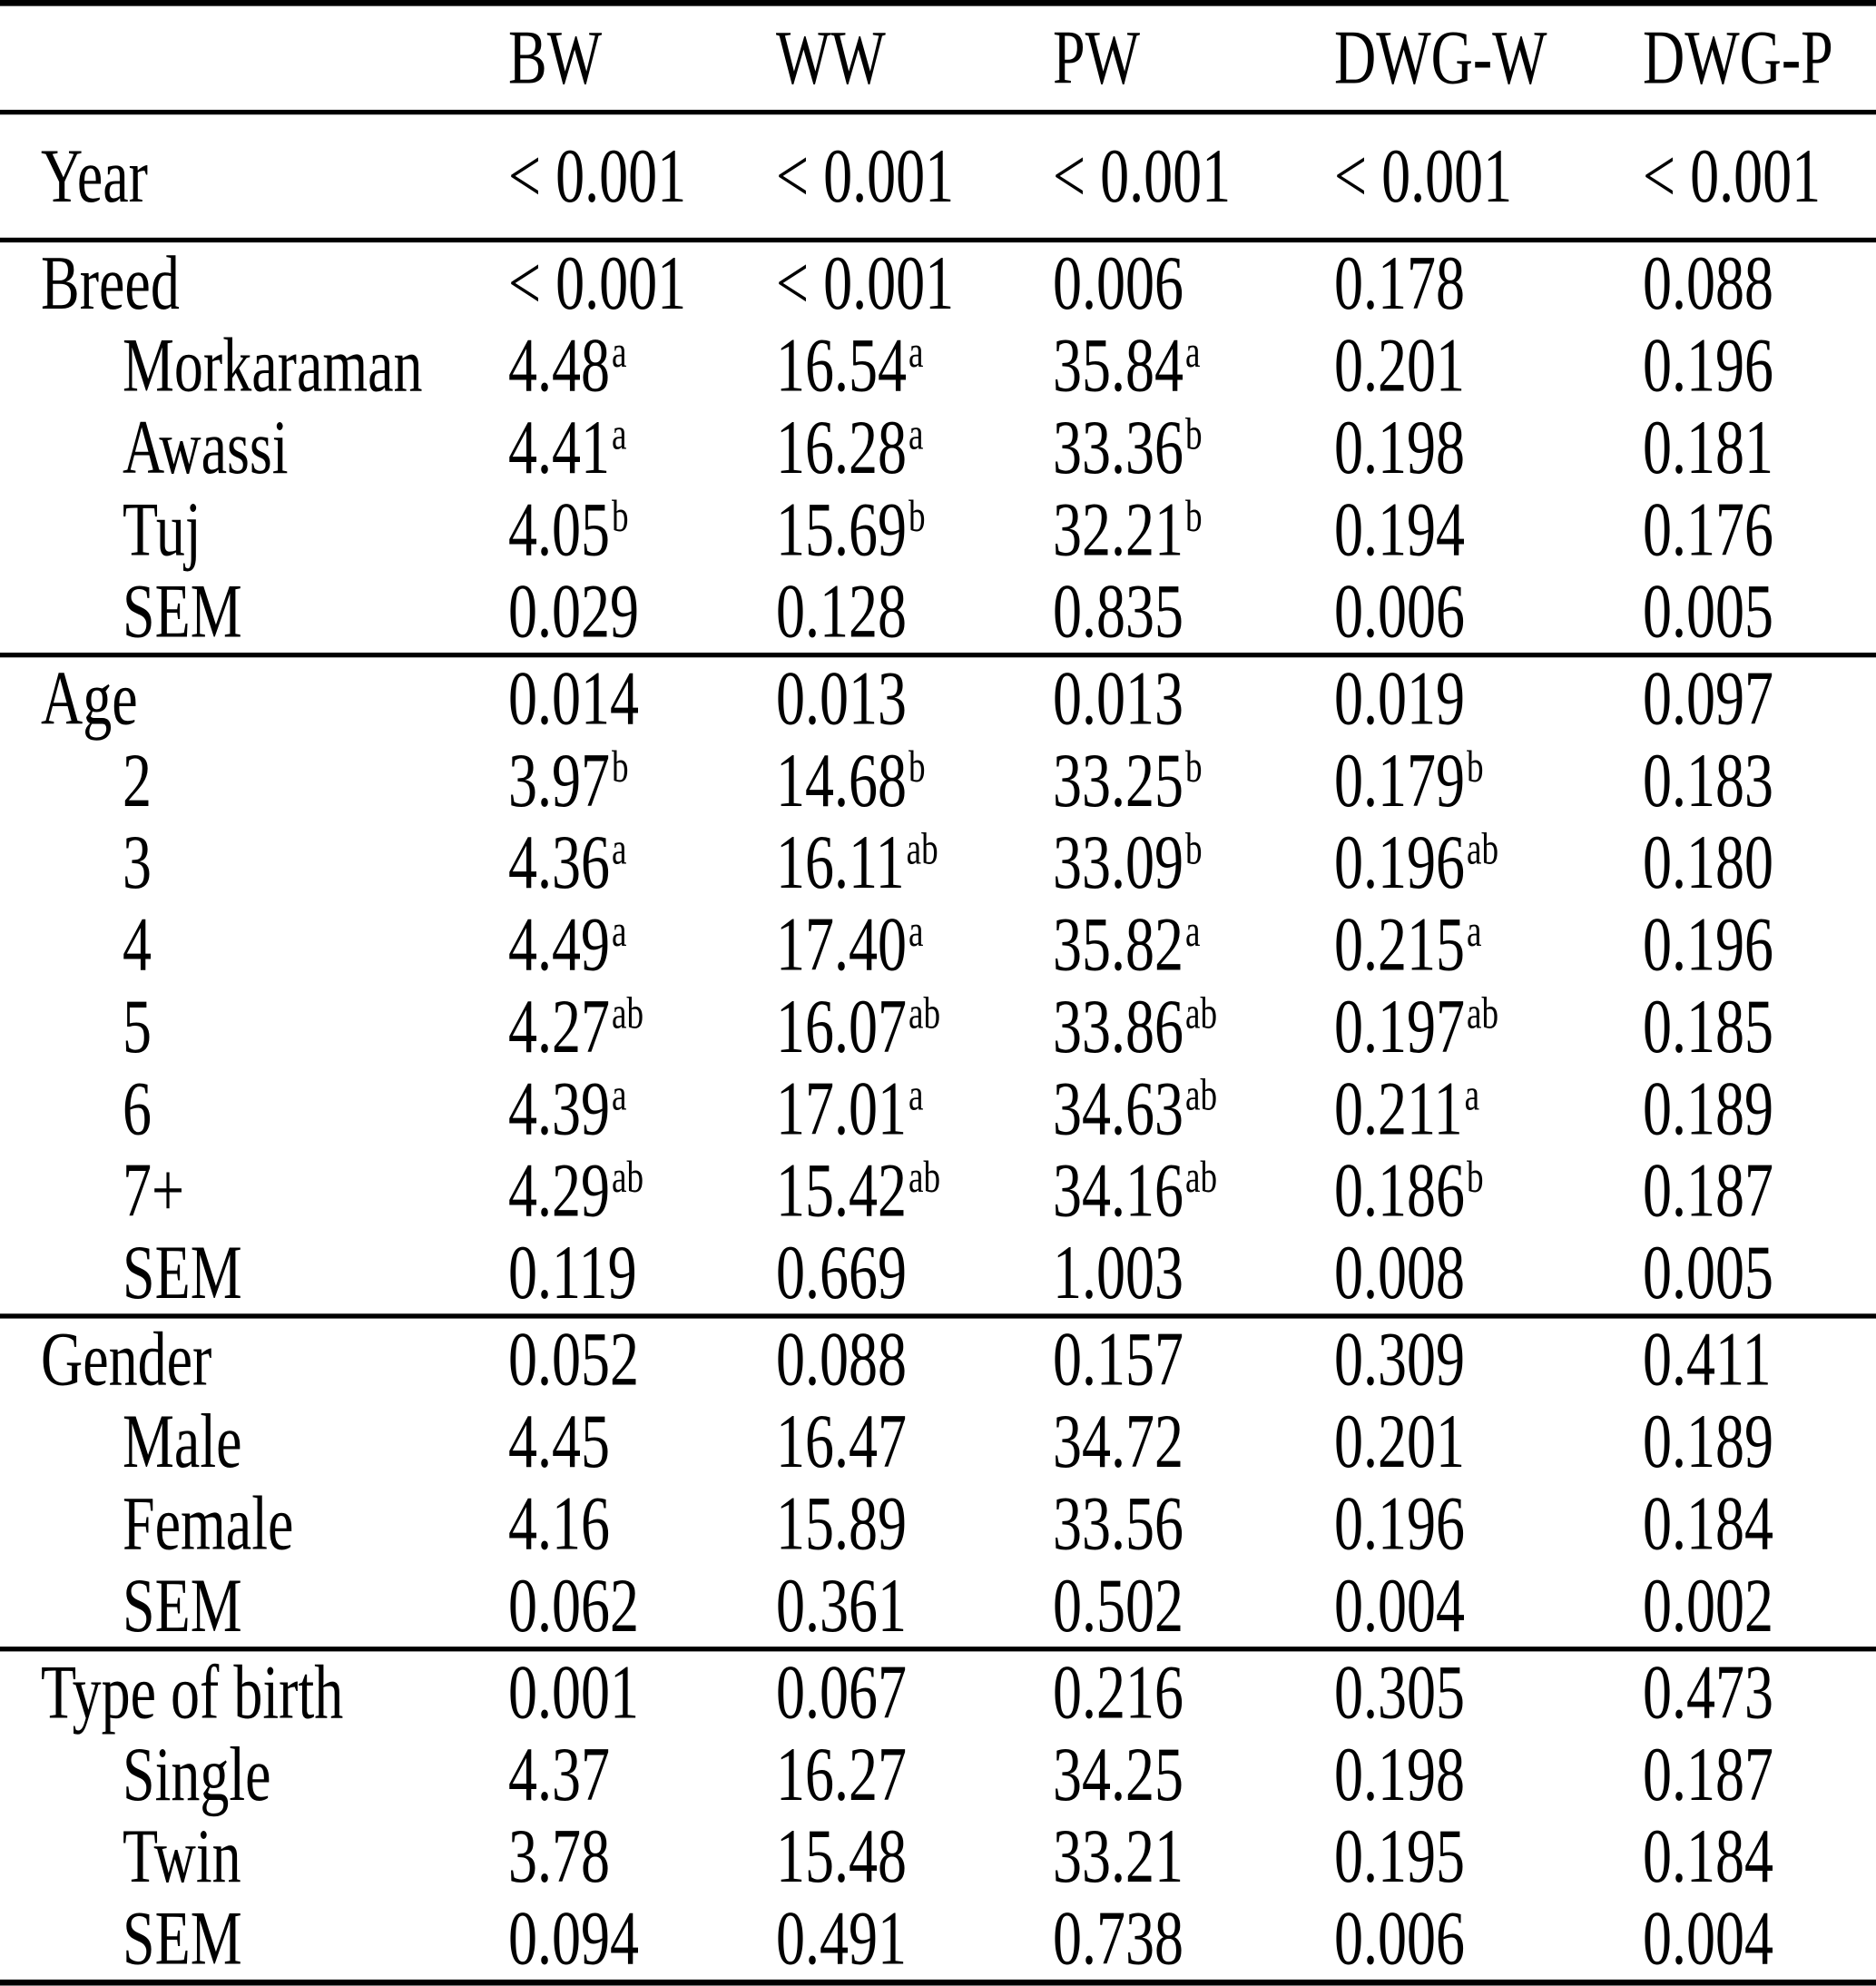  Describe the element at coordinates (1441, 57) in the screenshot. I see `column-header-dwg-w: DWG-W` at that location.